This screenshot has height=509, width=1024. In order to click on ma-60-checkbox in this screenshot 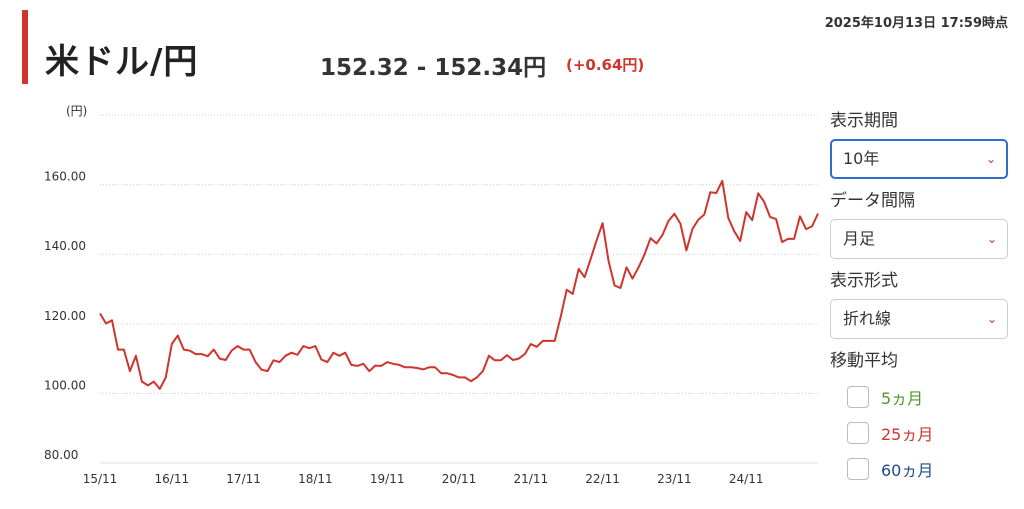, I will do `click(858, 469)`.